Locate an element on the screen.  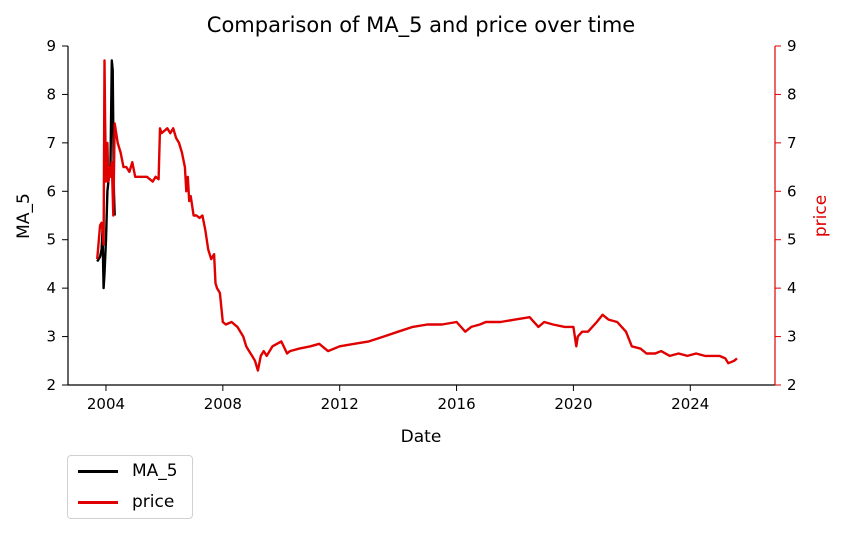
x-tick-label: 2016 is located at coordinates (456, 404).